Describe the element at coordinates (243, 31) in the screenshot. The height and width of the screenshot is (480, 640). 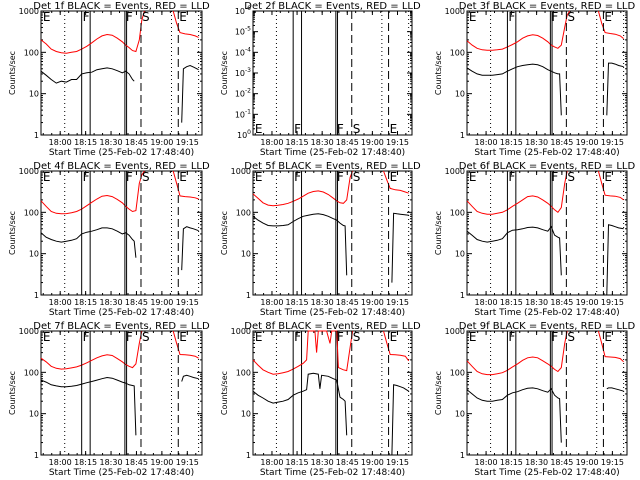
I see `y-tick-label: 10⁻⁵` at that location.